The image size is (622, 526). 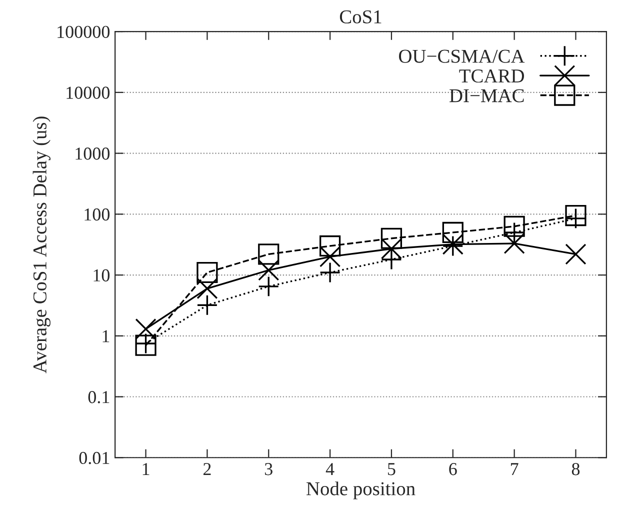 I want to click on y-tick-label: 10000, so click(x=88, y=92).